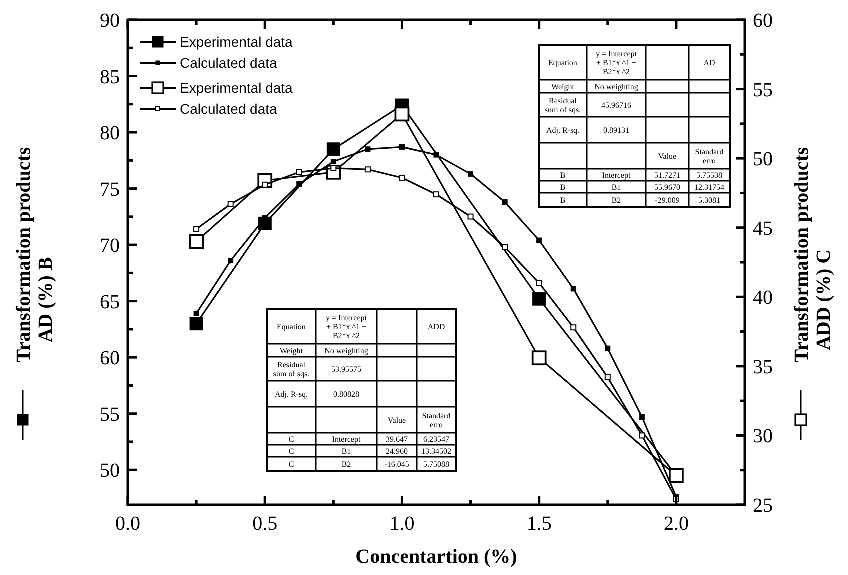 The image size is (848, 575). I want to click on annotation: 5.3081, so click(709, 200).